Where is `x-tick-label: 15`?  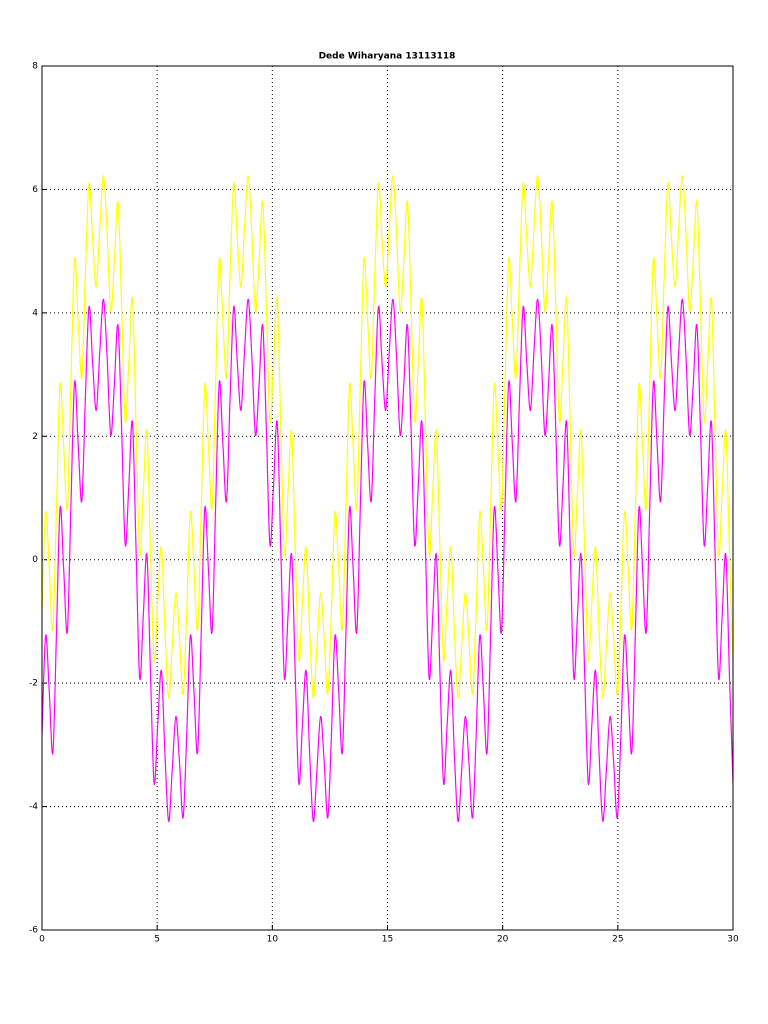 x-tick-label: 15 is located at coordinates (387, 940).